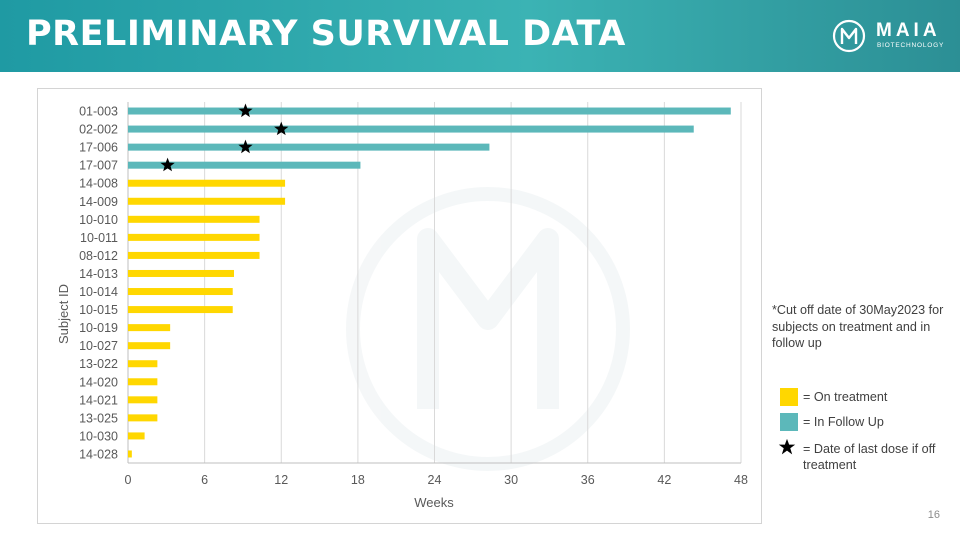 Image resolution: width=960 pixels, height=540 pixels. Describe the element at coordinates (98, 202) in the screenshot. I see `y-tick-label: 14-009` at that location.